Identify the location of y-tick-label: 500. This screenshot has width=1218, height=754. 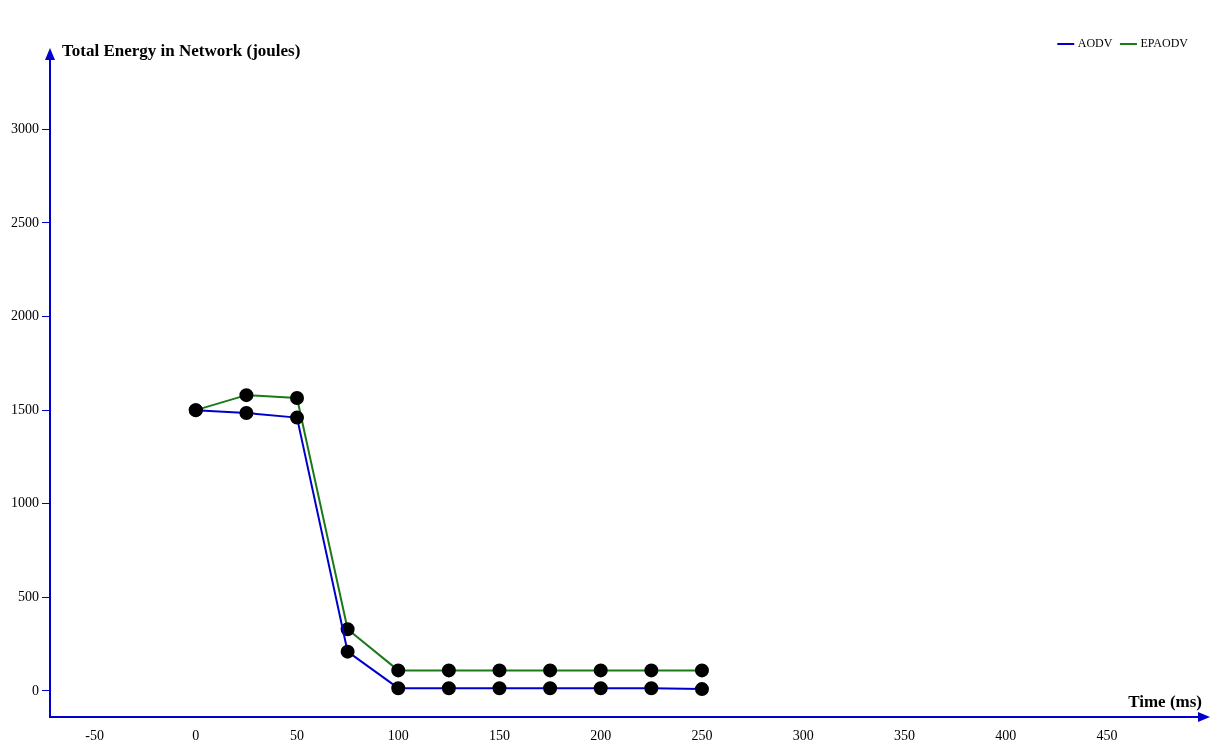
(28, 597).